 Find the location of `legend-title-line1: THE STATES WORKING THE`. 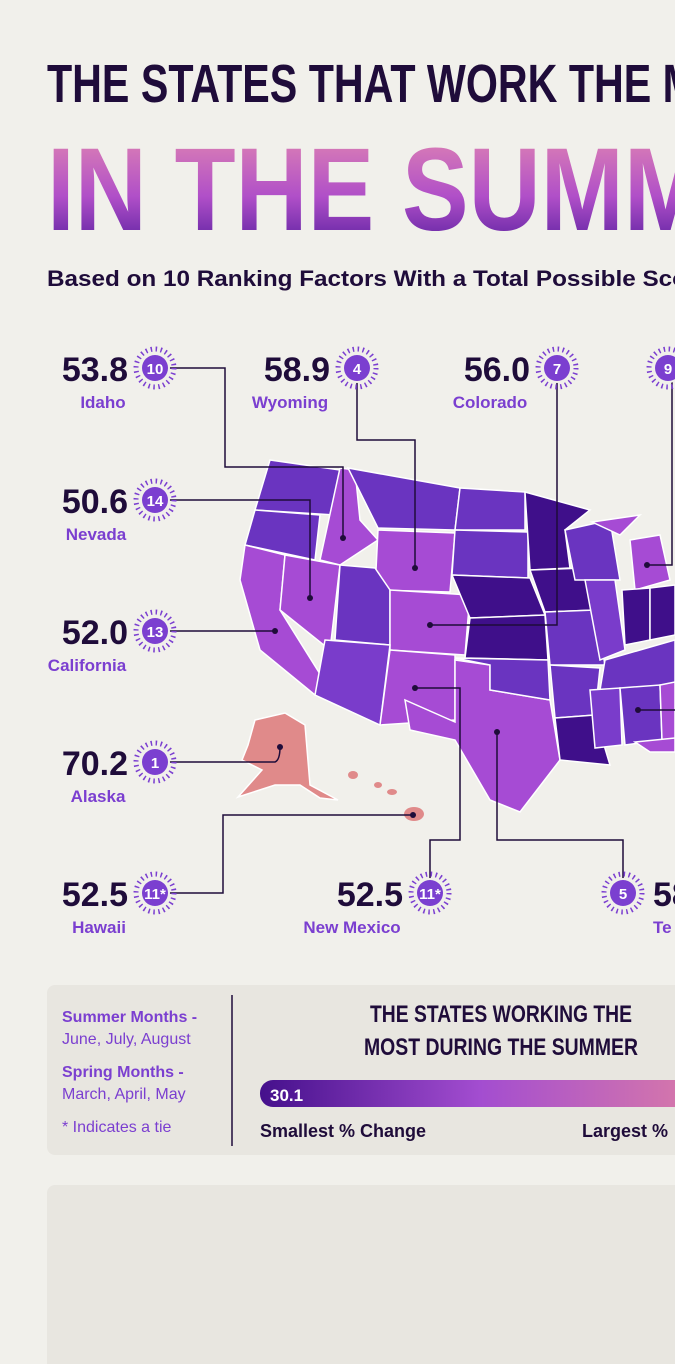

legend-title-line1: THE STATES WORKING THE is located at coordinates (501, 1014).